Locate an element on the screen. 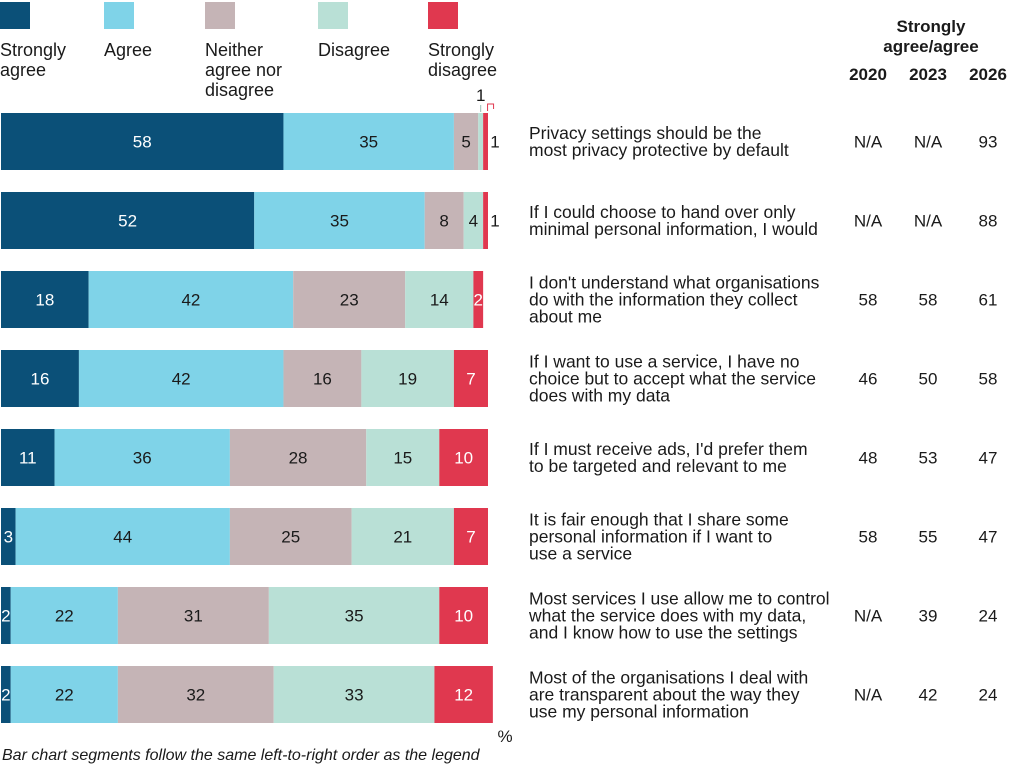 The image size is (1021, 766). data-label-7-2: 22 is located at coordinates (64, 616).